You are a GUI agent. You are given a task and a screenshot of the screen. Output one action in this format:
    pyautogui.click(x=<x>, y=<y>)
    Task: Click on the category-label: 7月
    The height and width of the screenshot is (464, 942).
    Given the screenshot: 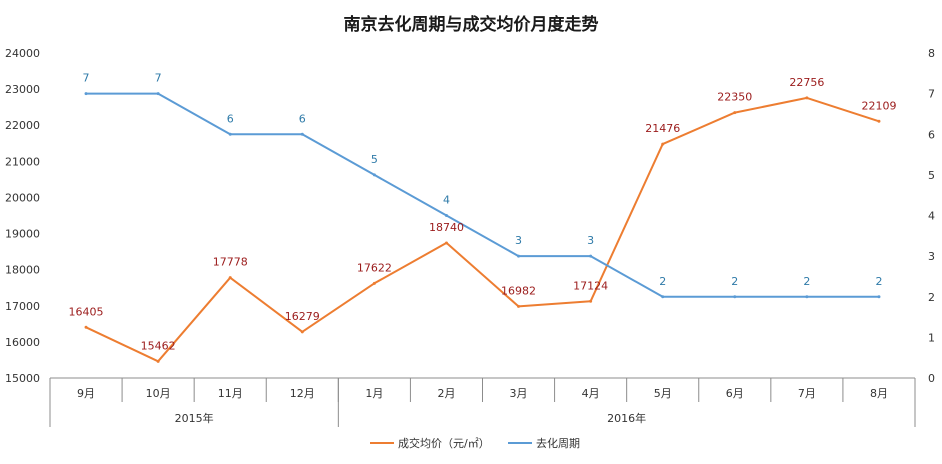 What is the action you would take?
    pyautogui.click(x=807, y=393)
    